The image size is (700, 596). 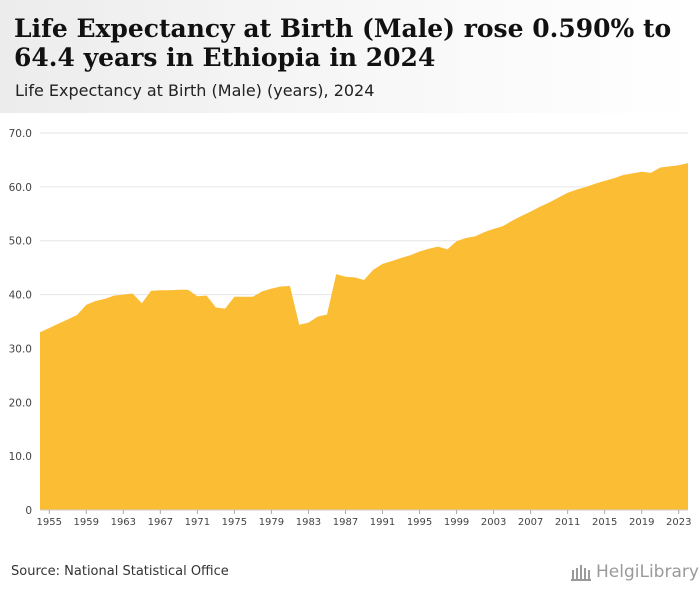 I want to click on x-tick-label: 2023, so click(x=678, y=522).